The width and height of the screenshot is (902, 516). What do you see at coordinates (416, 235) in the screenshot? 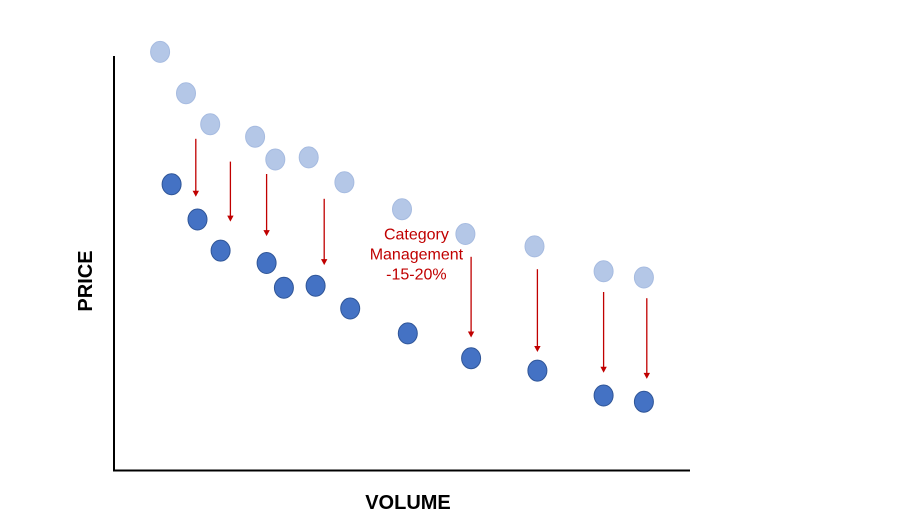
I see `annotation-line-1: Category` at bounding box center [416, 235].